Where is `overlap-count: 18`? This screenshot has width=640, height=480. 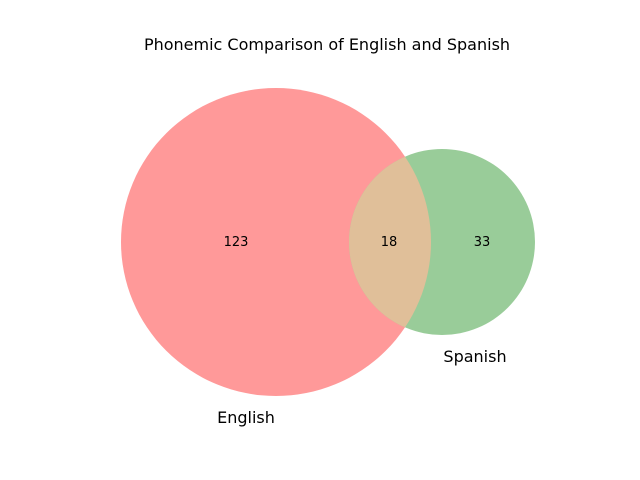
overlap-count: 18 is located at coordinates (389, 242).